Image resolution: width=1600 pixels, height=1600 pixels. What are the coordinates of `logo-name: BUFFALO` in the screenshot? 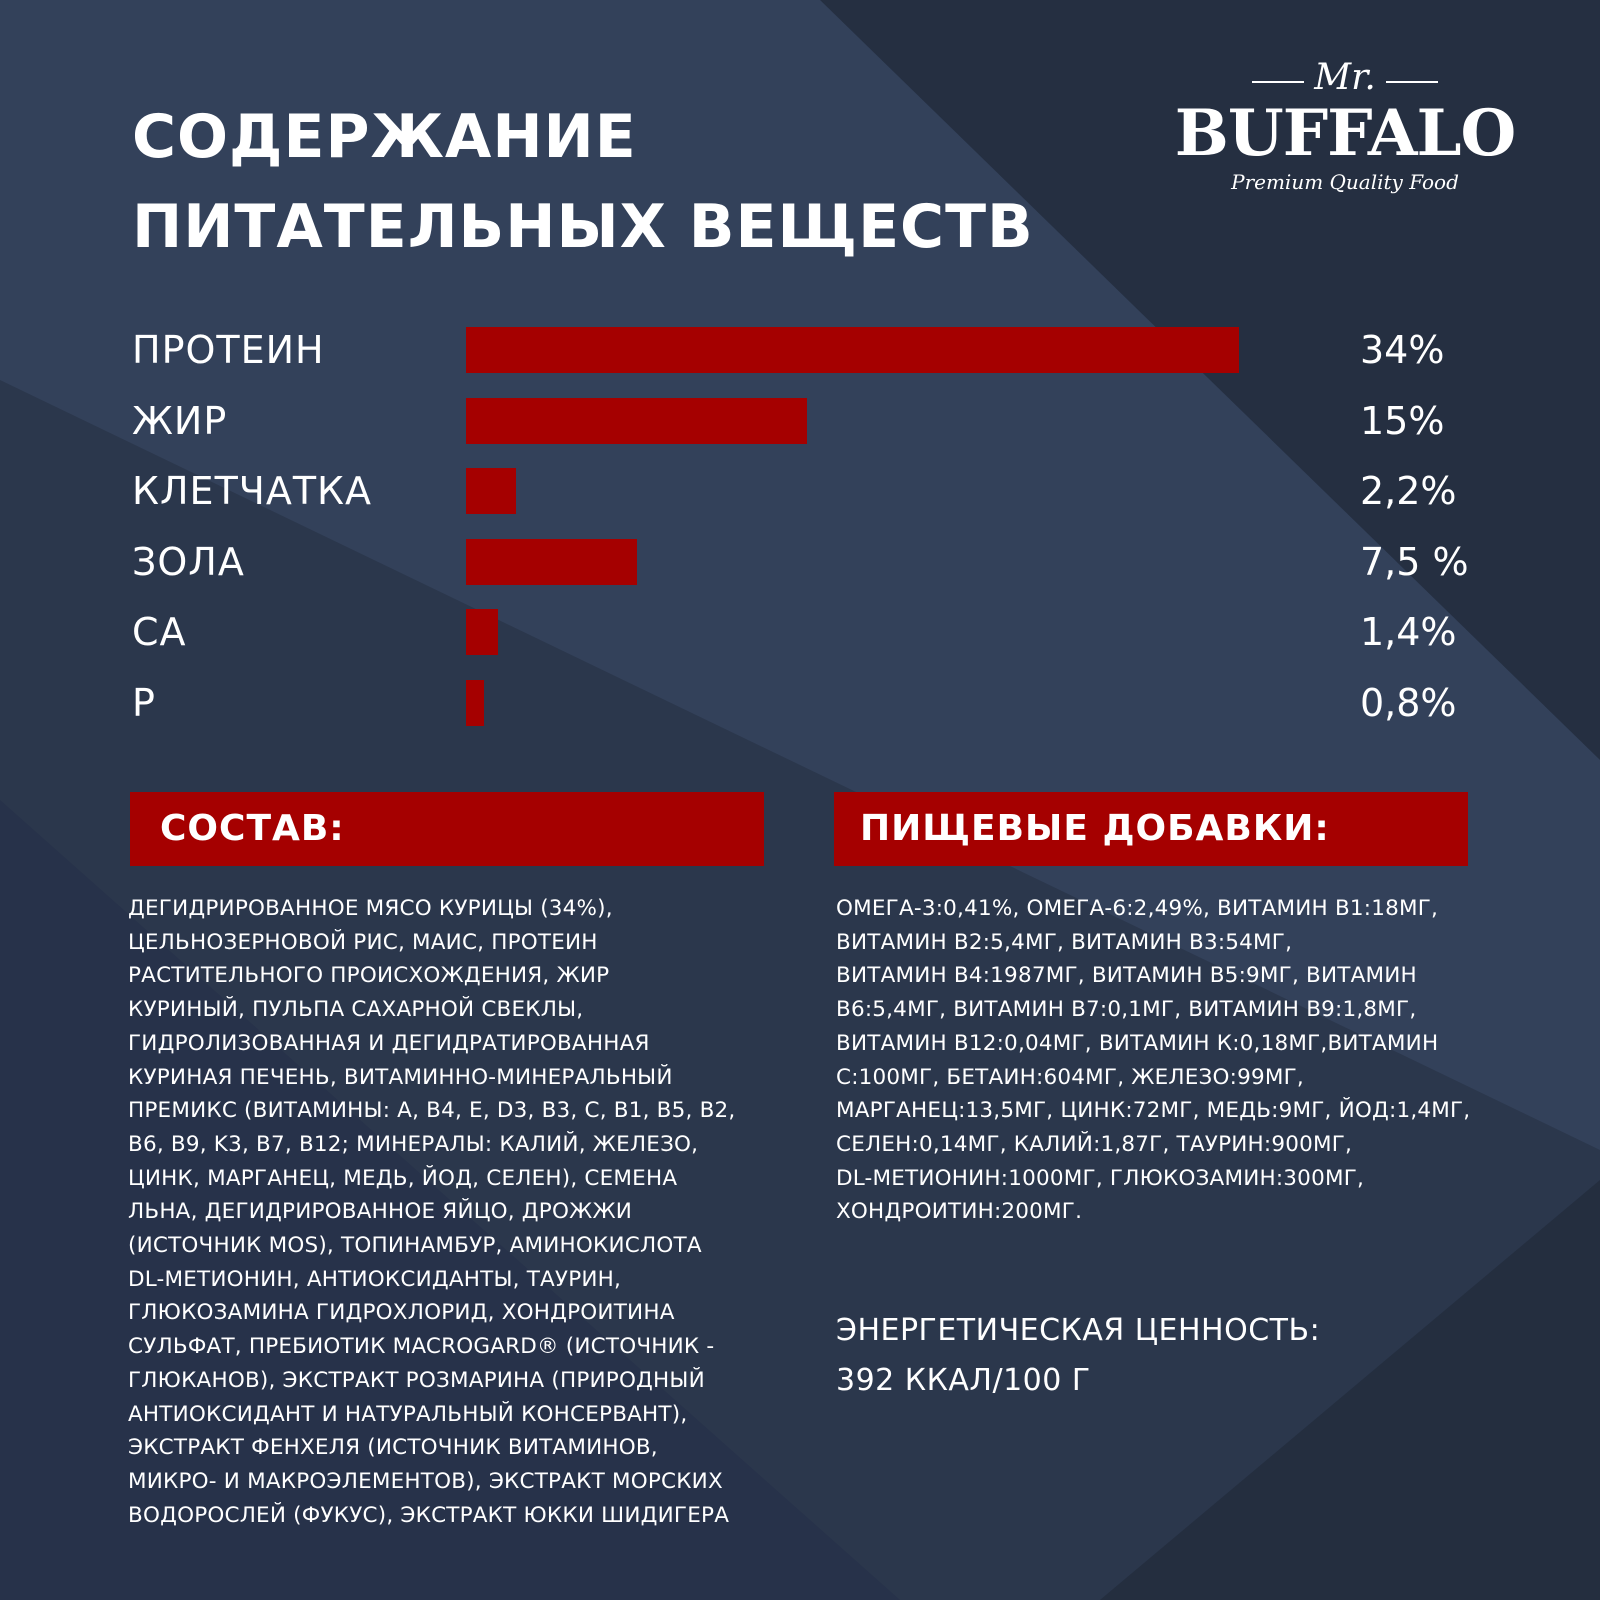 It's located at (1345, 133).